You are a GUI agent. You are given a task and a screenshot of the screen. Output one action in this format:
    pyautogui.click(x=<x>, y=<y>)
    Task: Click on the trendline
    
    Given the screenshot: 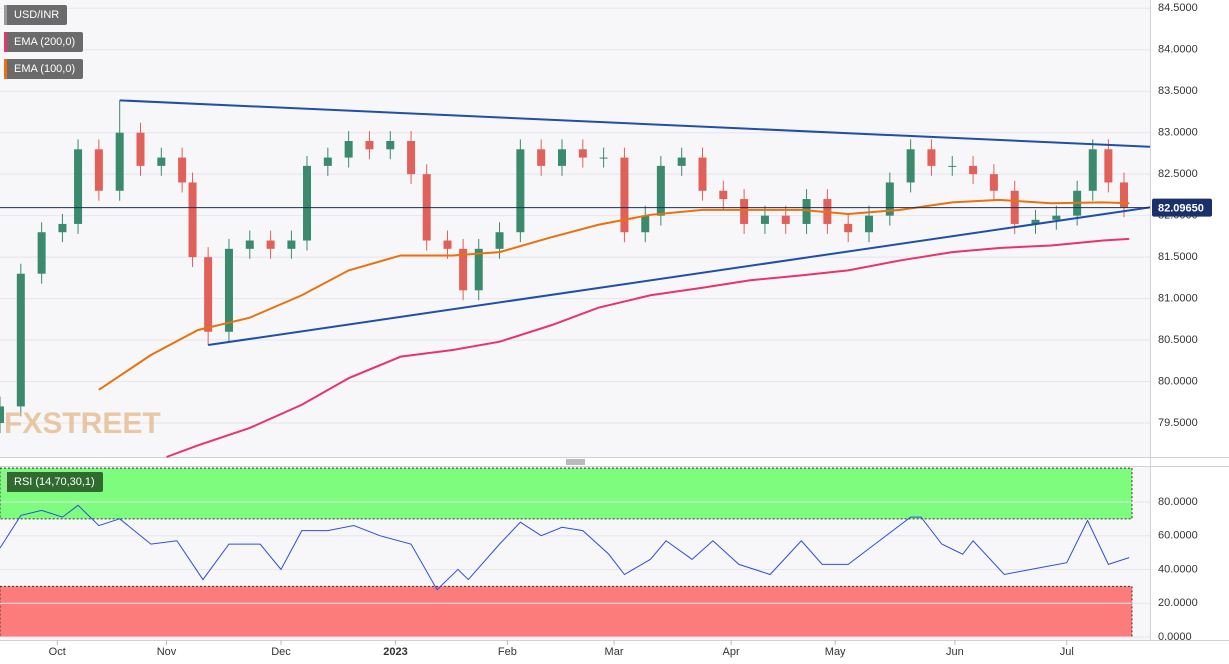 What is the action you would take?
    pyautogui.click(x=635, y=123)
    